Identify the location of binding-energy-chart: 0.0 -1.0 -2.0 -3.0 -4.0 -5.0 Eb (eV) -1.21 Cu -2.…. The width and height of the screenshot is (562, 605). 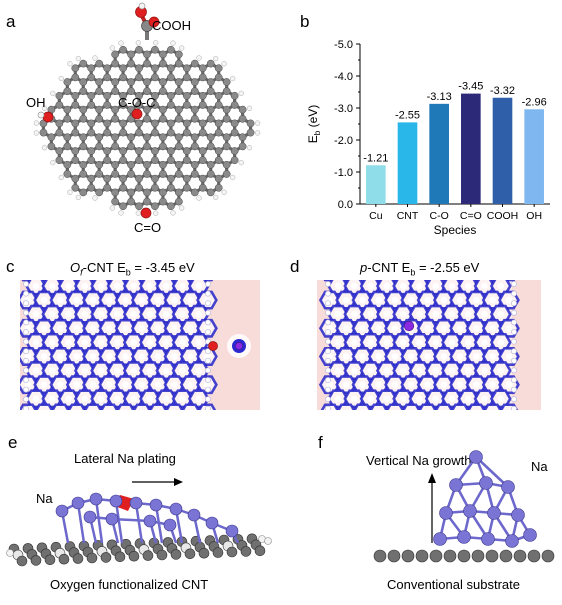
(428, 138).